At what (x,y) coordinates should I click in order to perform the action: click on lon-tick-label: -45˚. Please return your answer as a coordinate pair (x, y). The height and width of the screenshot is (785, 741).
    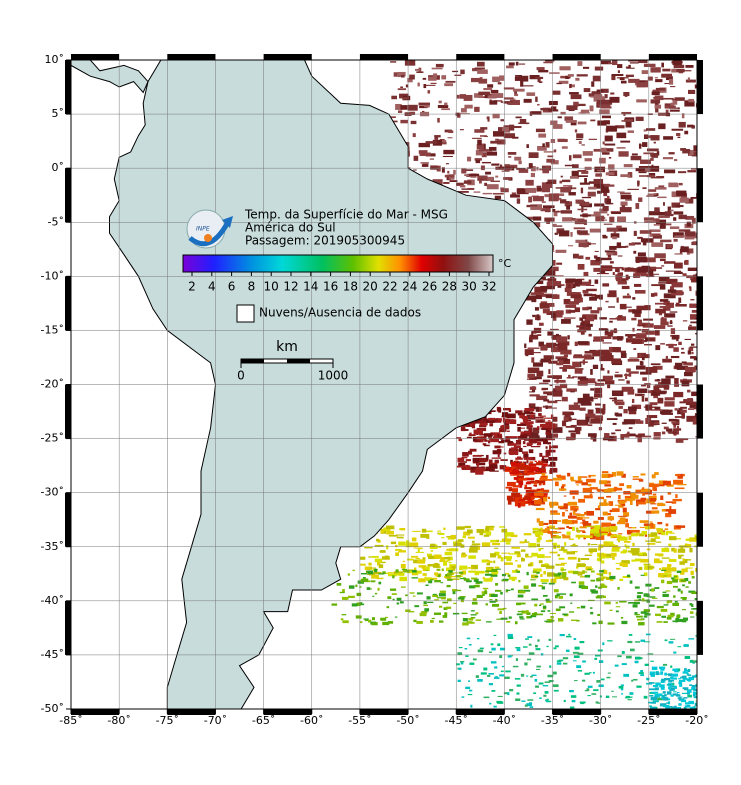
    Looking at the image, I should click on (455, 720).